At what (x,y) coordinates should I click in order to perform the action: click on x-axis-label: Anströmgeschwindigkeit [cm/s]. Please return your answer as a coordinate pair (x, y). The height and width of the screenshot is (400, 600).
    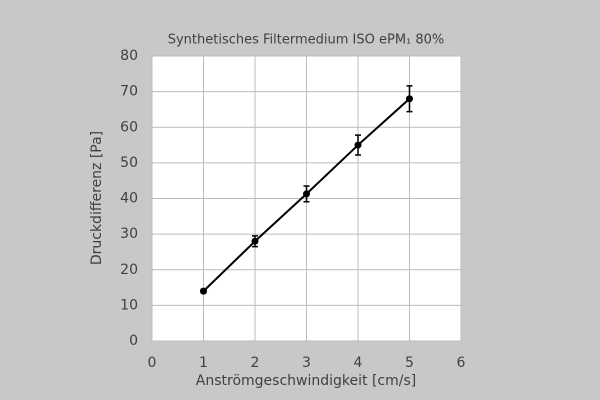
    Looking at the image, I should click on (306, 381).